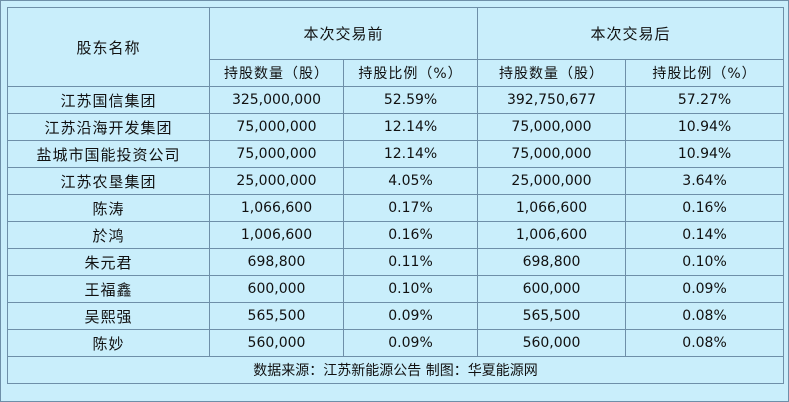  What do you see at coordinates (410, 208) in the screenshot?
I see `before-ratio: 0.17%` at bounding box center [410, 208].